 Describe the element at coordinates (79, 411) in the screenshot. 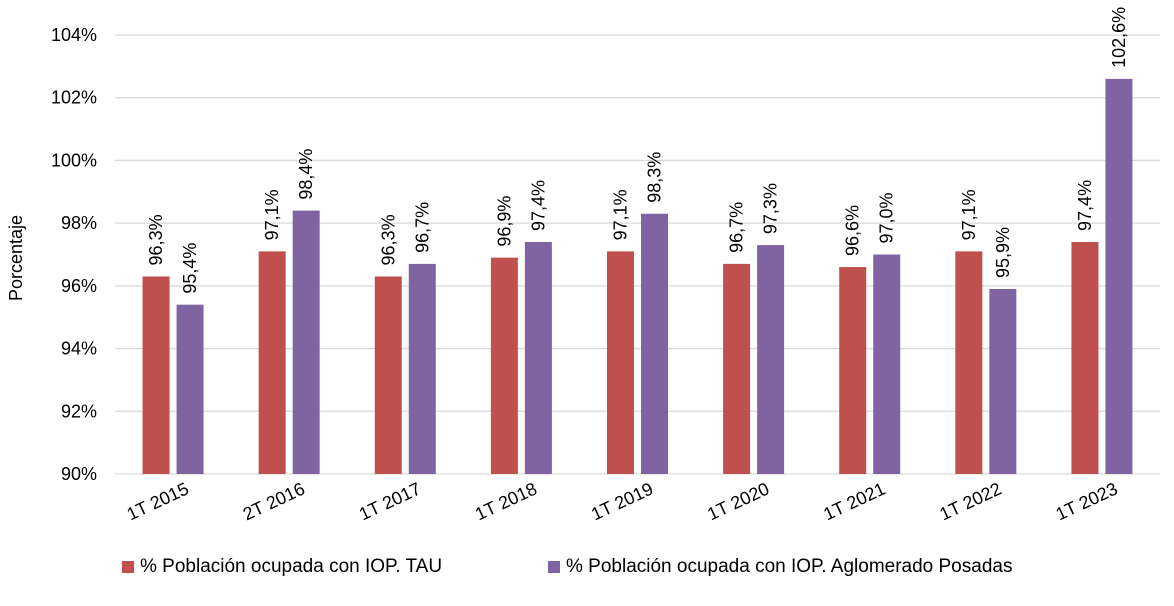

I see `y-tick-label: 92%` at that location.